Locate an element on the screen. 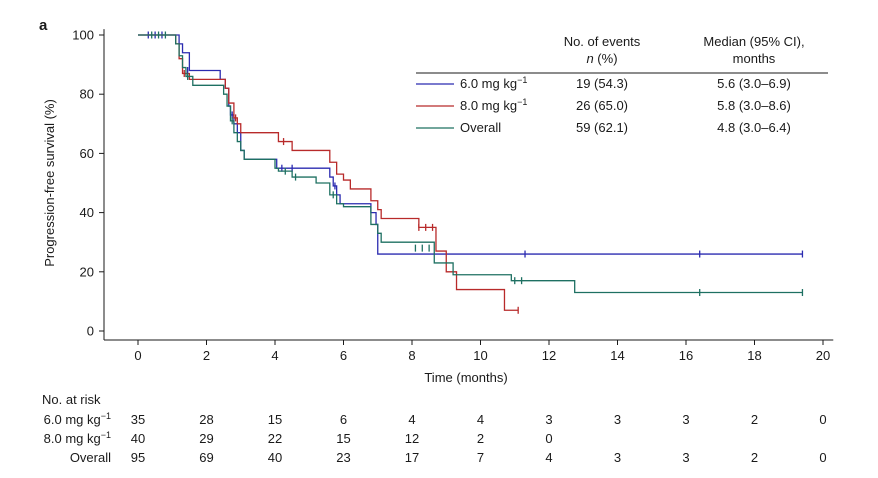  legend-events: 19 (54.3) is located at coordinates (602, 83).